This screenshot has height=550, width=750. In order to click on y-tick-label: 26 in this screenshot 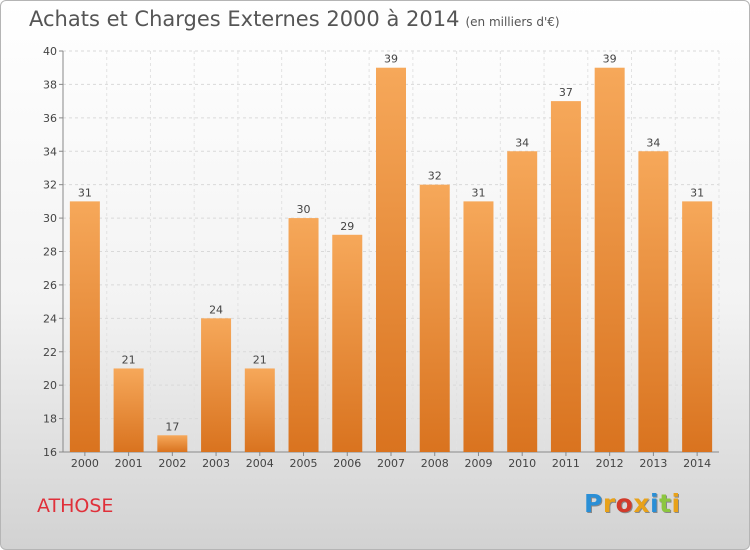, I will do `click(50, 285)`.